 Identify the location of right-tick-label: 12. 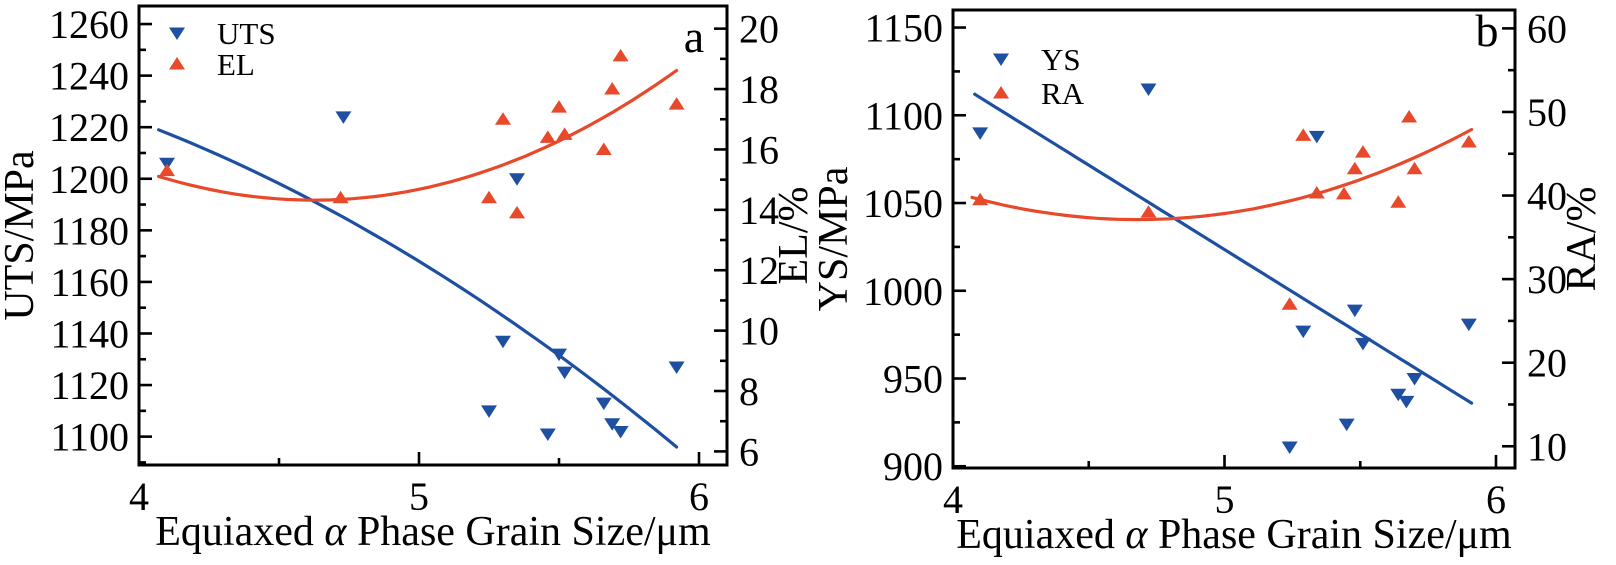
(759, 270).